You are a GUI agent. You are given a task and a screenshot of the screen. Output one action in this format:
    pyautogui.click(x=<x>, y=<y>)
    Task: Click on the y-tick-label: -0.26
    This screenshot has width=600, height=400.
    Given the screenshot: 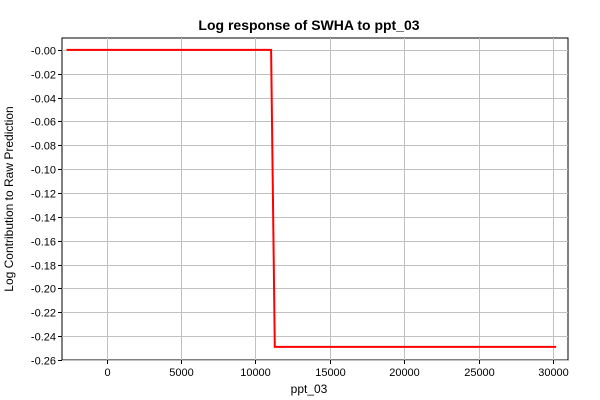 What is the action you would take?
    pyautogui.click(x=43, y=362)
    